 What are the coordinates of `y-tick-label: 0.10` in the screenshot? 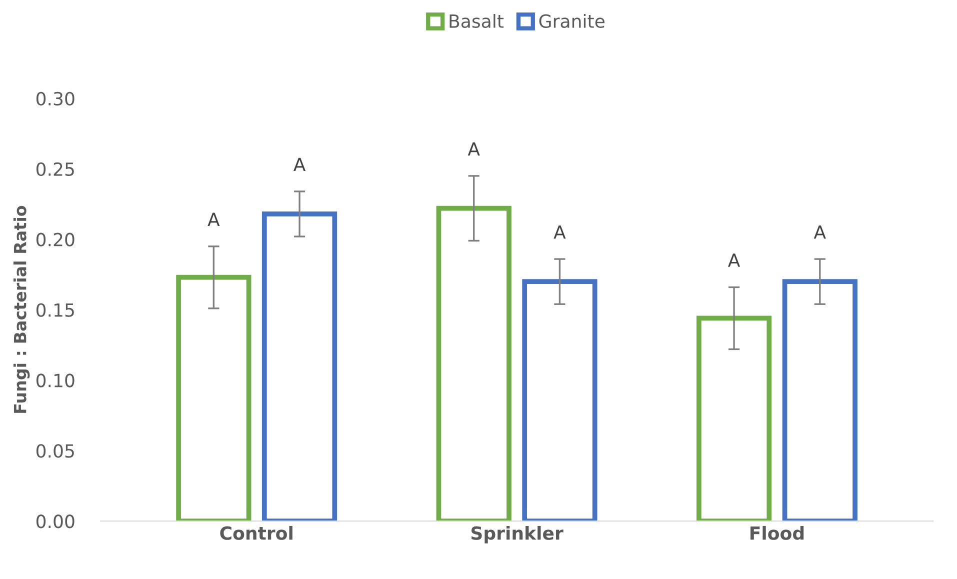 It's located at (55, 381).